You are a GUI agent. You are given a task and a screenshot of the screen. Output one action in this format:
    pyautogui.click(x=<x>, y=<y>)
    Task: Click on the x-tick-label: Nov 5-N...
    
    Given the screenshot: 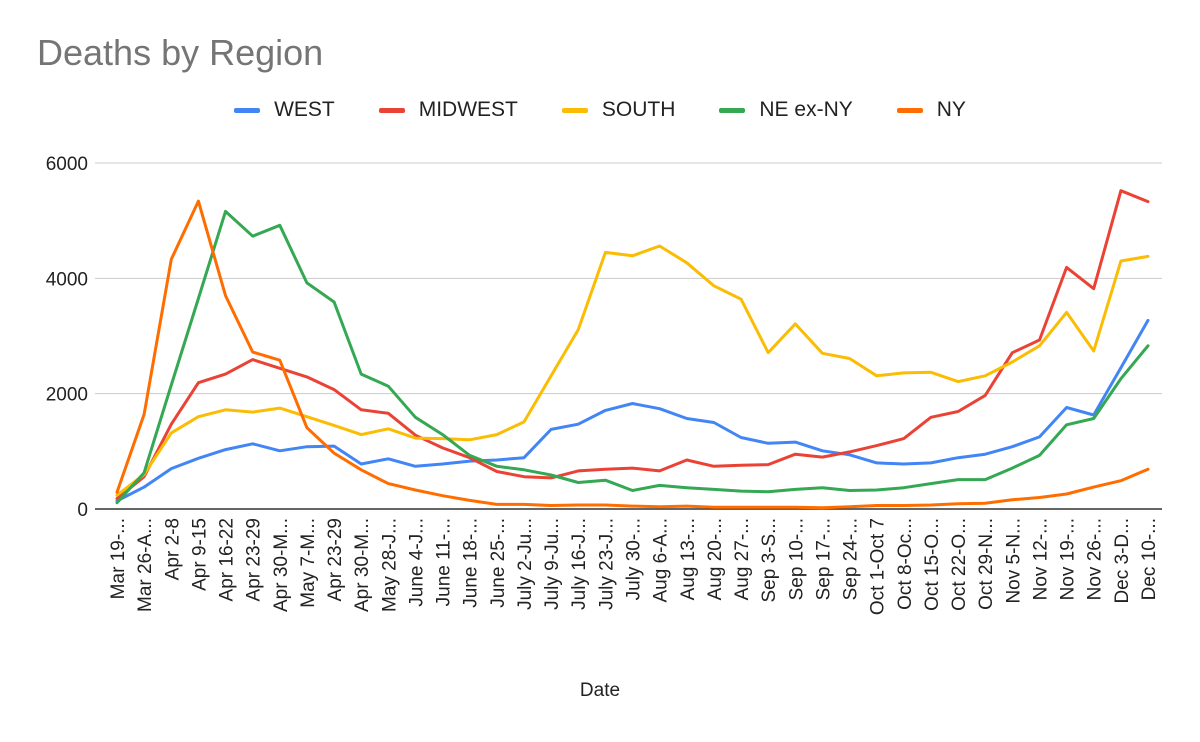 What is the action you would take?
    pyautogui.click(x=1013, y=561)
    